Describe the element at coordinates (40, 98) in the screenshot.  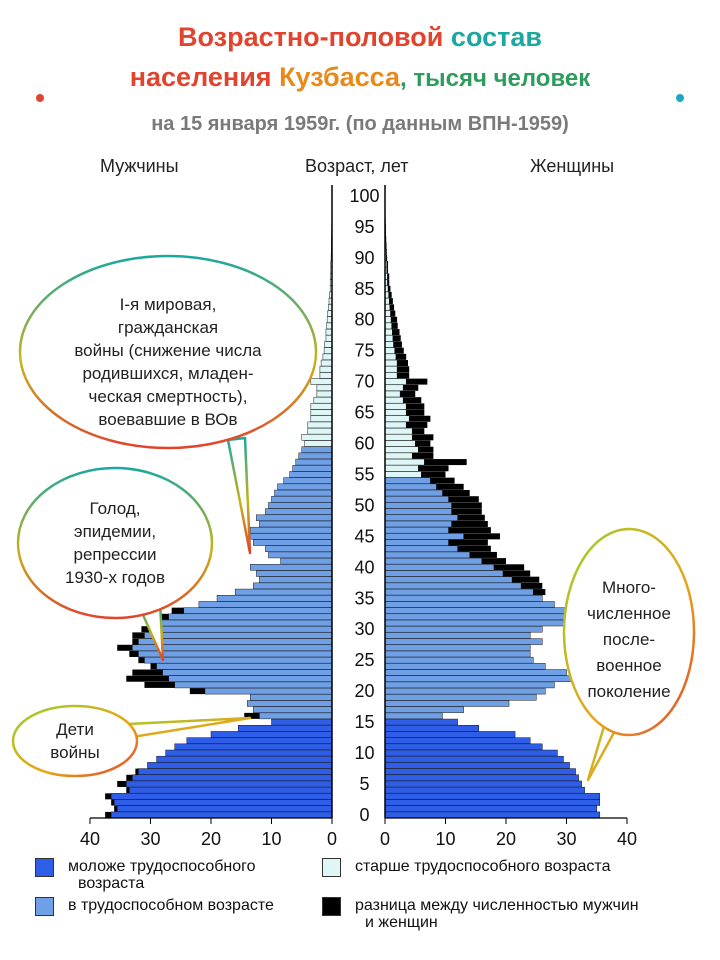
I see `divider-dot-left` at that location.